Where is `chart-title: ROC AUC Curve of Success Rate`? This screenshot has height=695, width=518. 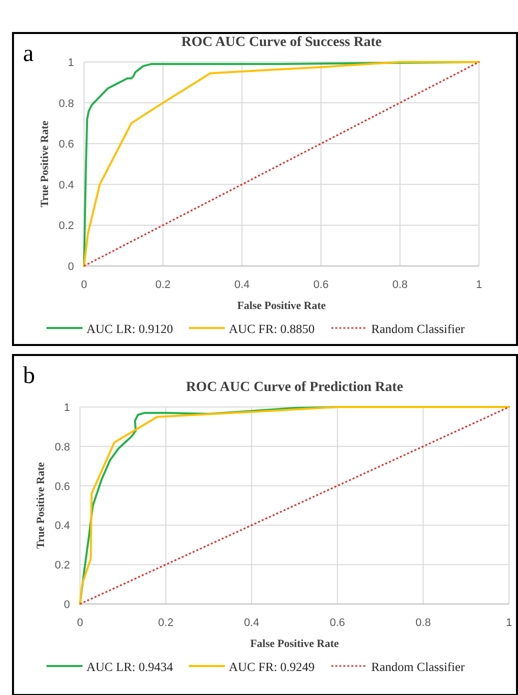
chart-title: ROC AUC Curve of Success Rate is located at coordinates (281, 42).